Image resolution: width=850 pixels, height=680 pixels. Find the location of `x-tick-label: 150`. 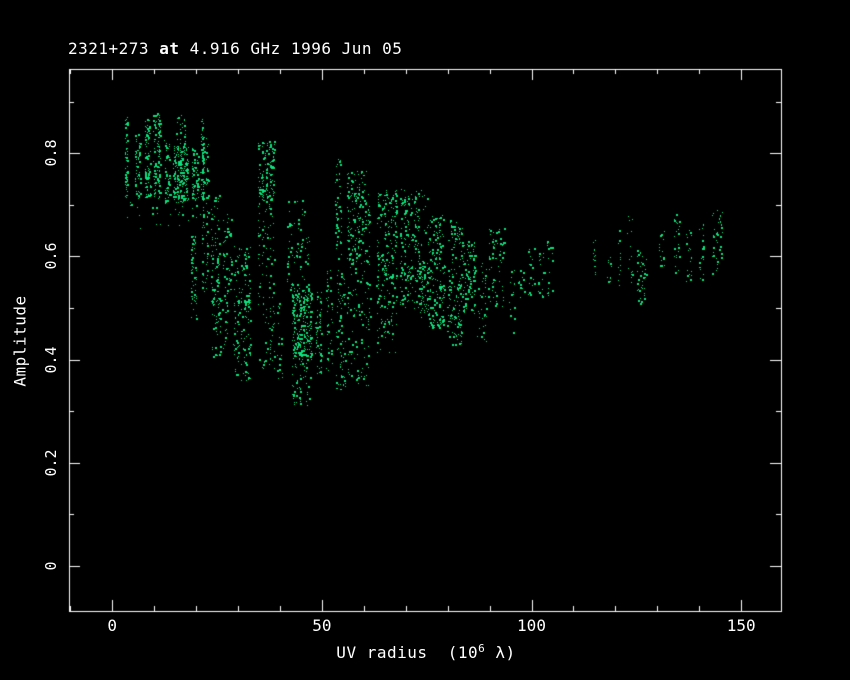

x-tick-label: 150 is located at coordinates (741, 625).